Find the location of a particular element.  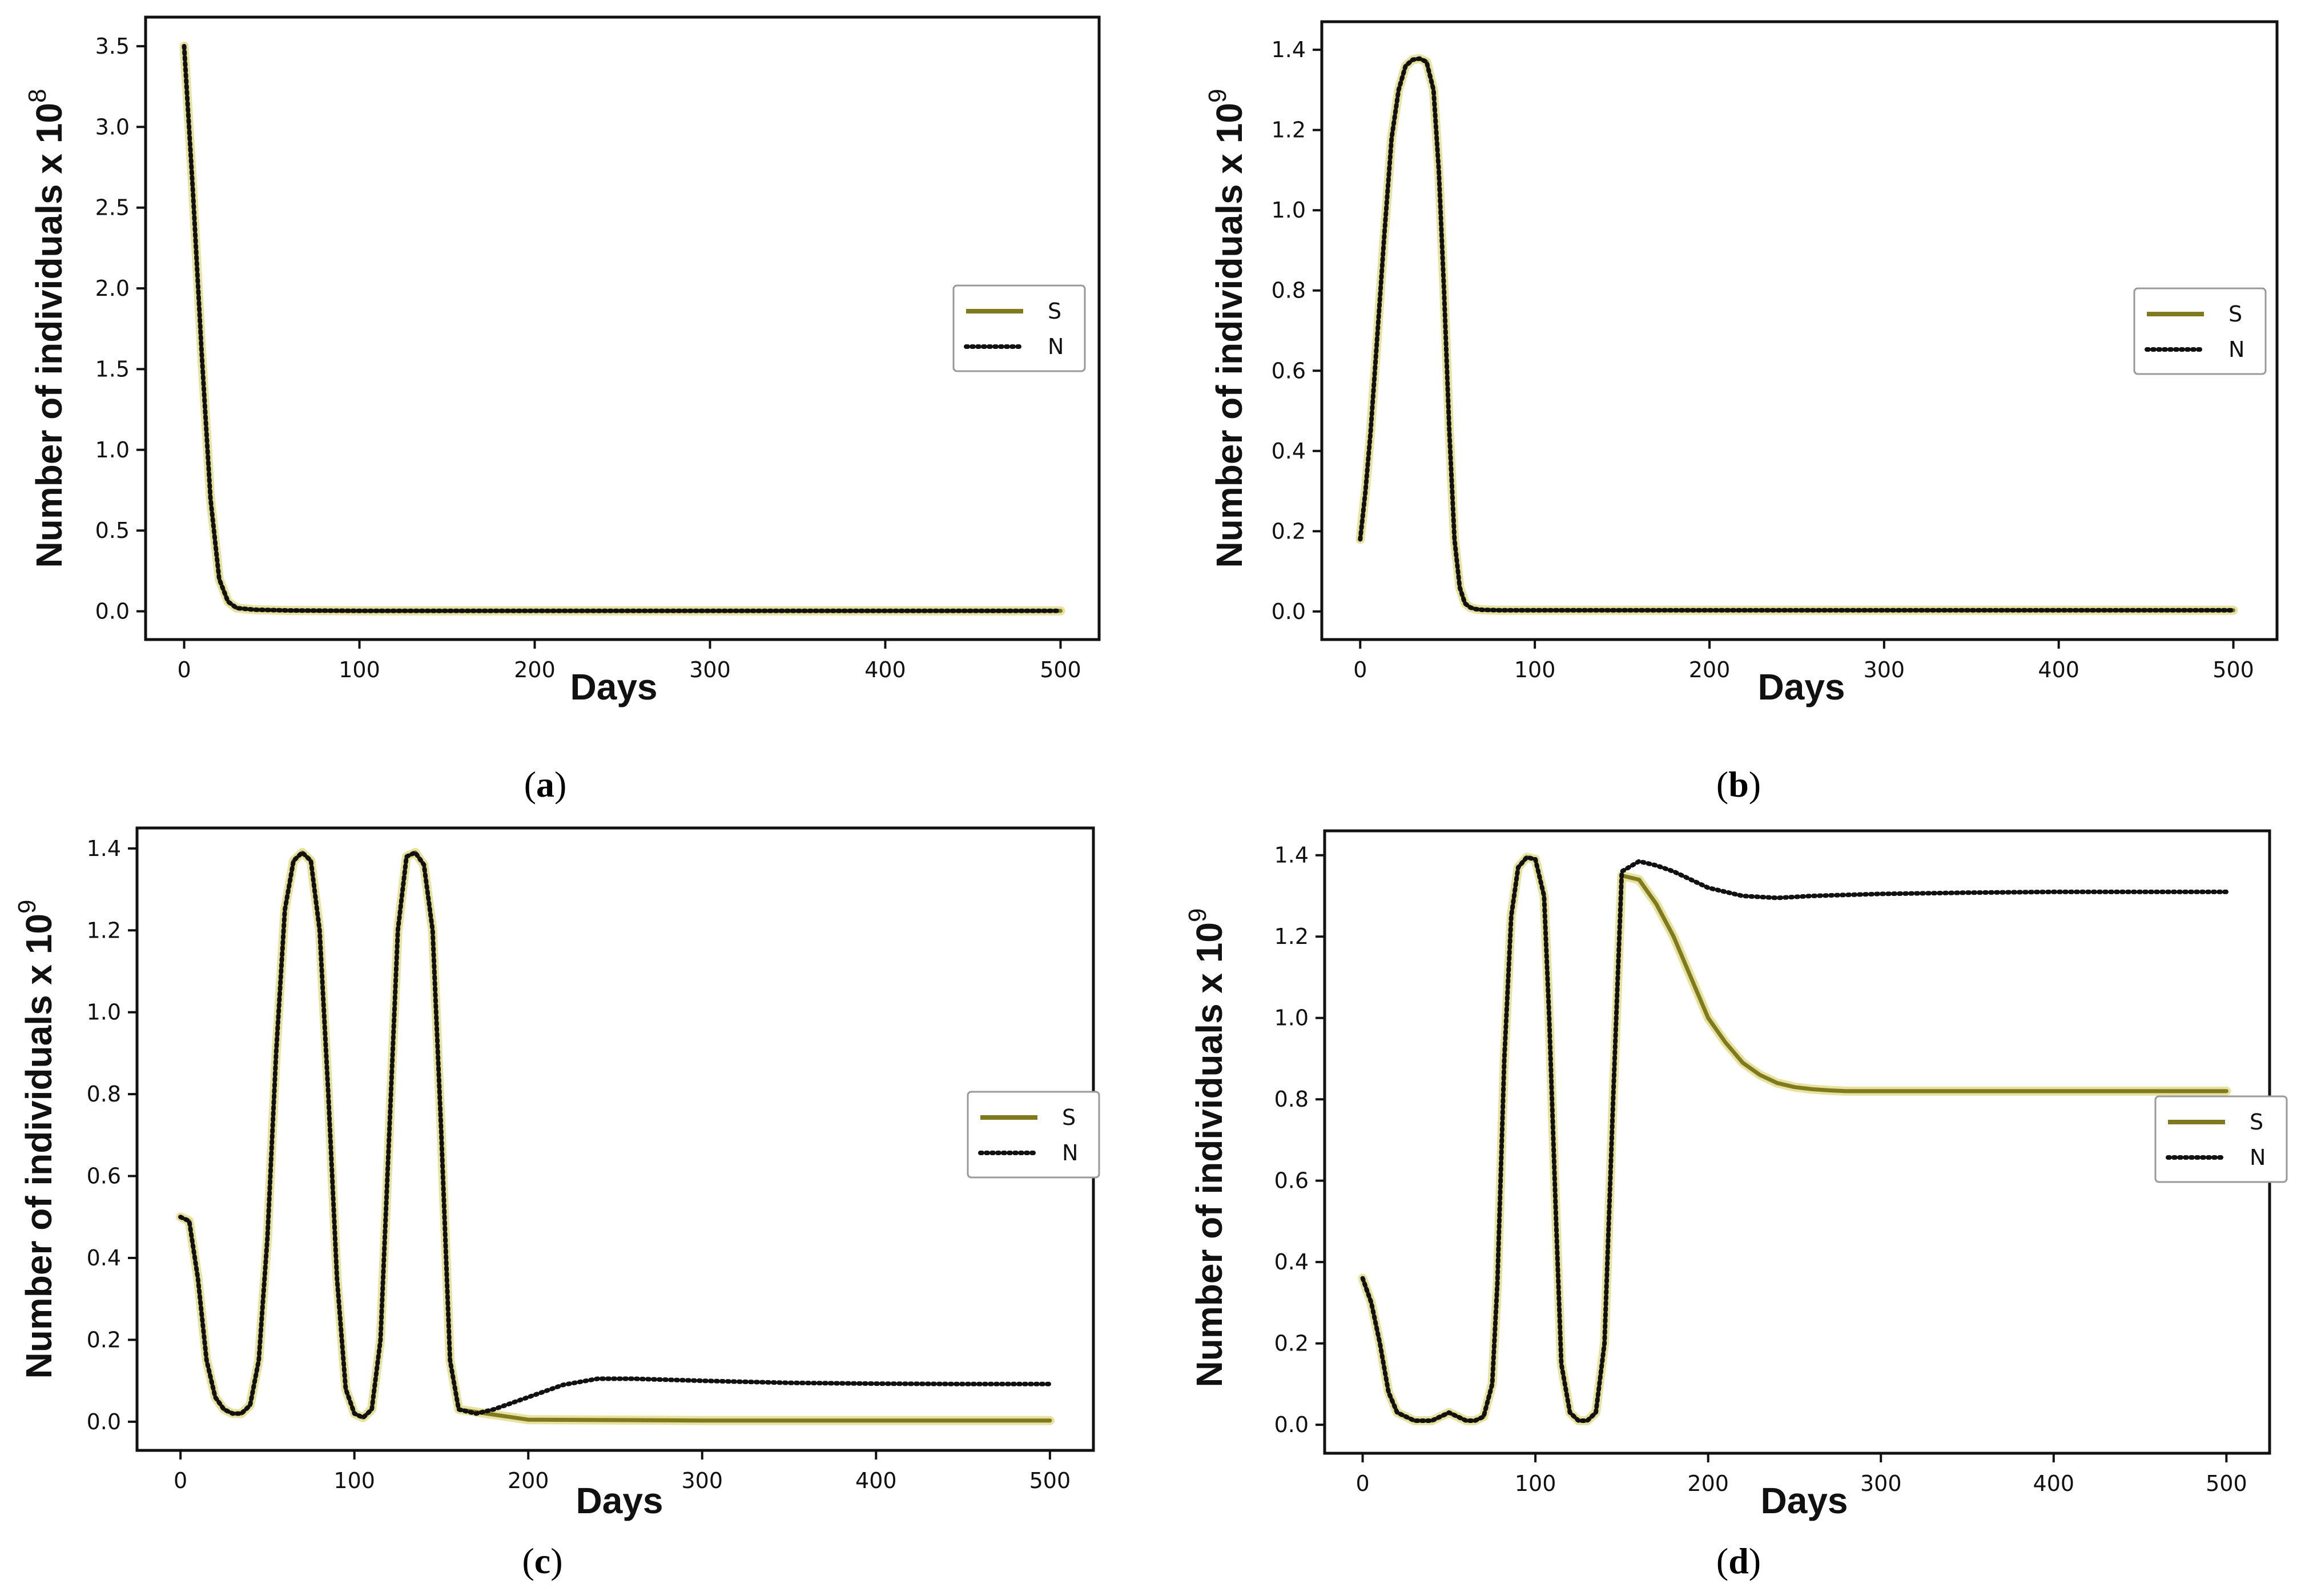

y-tick-label: 1.5 is located at coordinates (112, 368).